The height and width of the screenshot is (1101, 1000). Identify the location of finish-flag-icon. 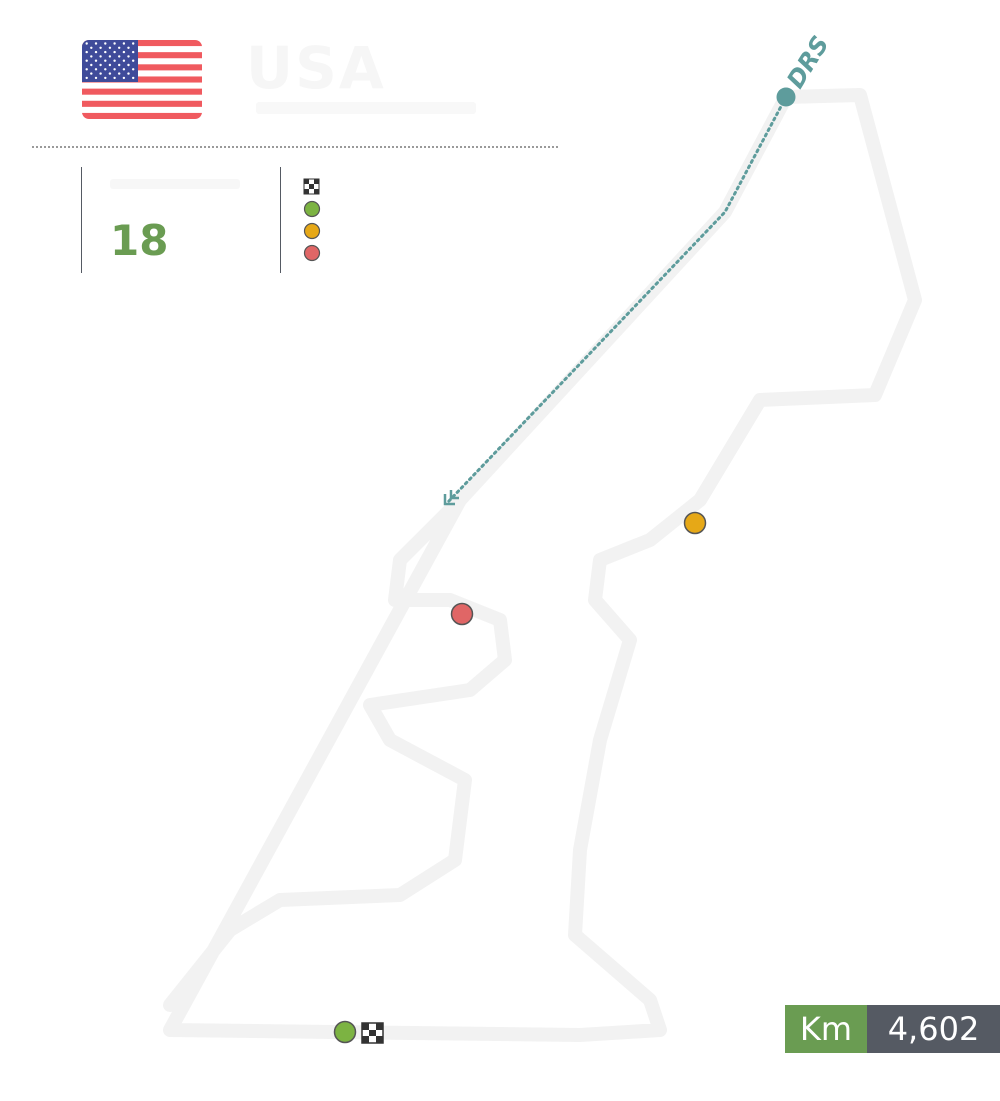
(372, 1033).